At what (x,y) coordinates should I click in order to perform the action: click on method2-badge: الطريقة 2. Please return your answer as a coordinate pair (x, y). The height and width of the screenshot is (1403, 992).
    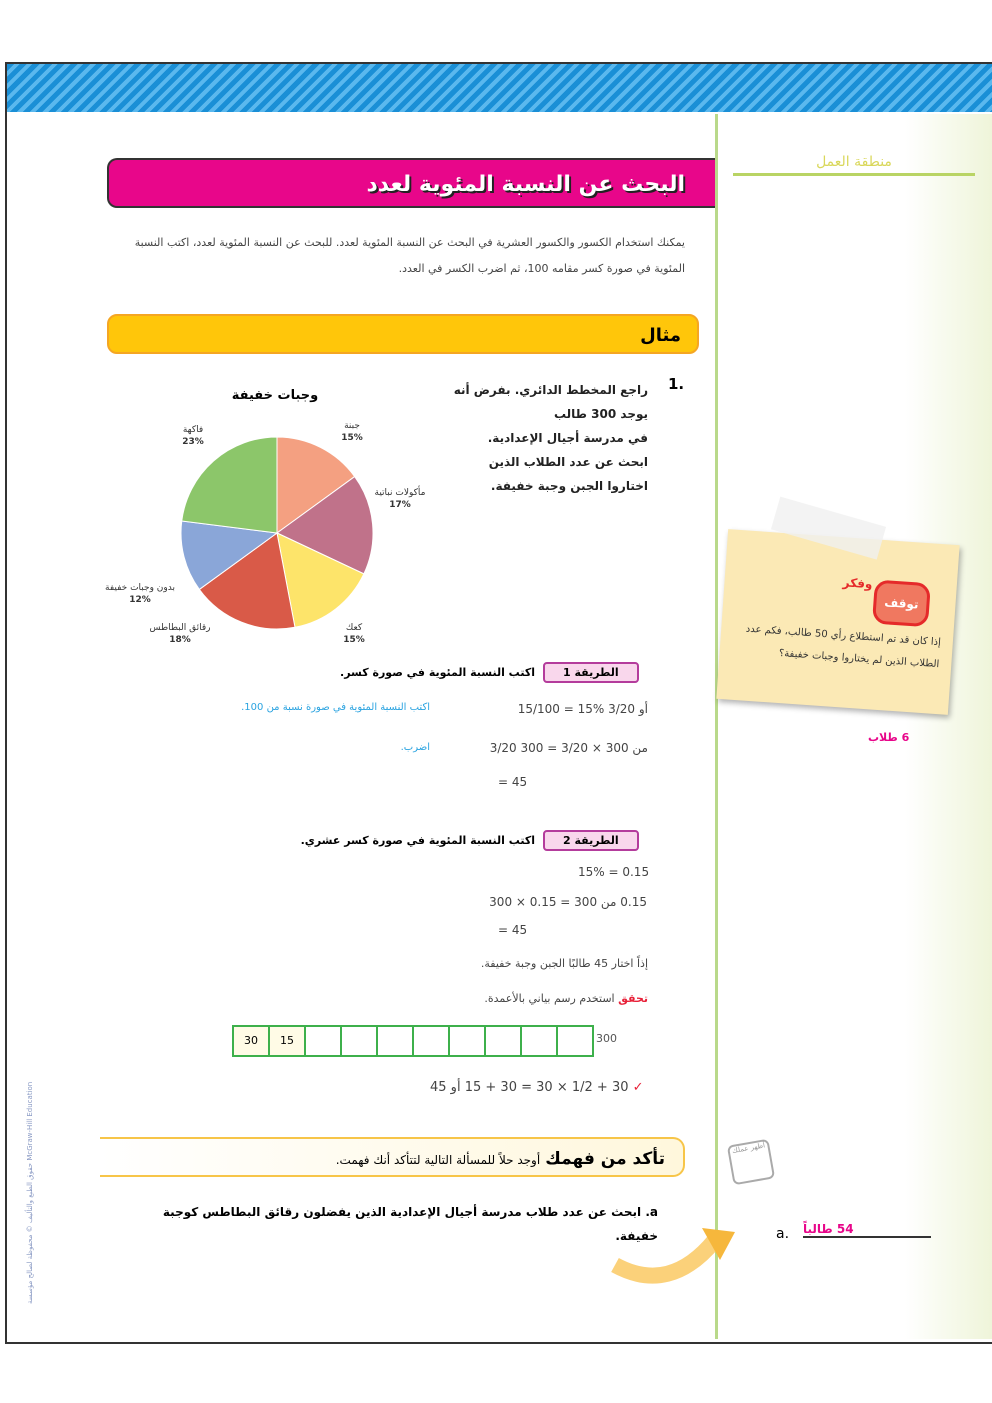
    Looking at the image, I should click on (591, 840).